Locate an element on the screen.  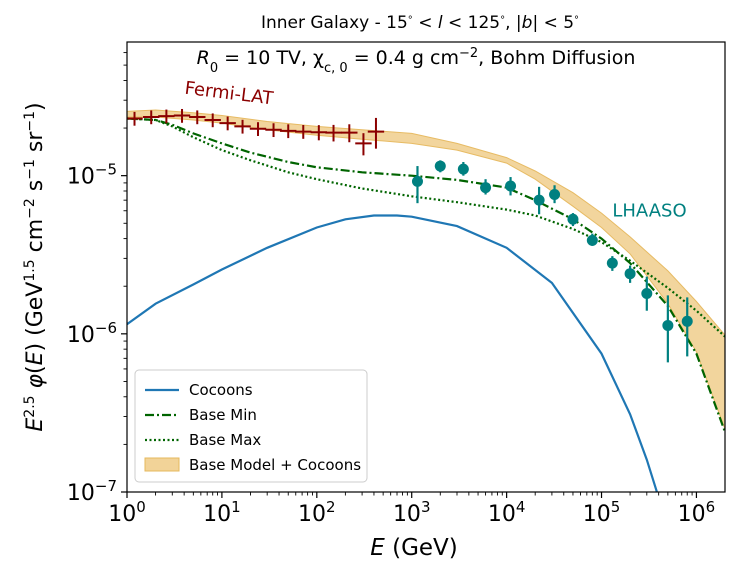
x-tick-label: 10⁰ is located at coordinates (127, 512).